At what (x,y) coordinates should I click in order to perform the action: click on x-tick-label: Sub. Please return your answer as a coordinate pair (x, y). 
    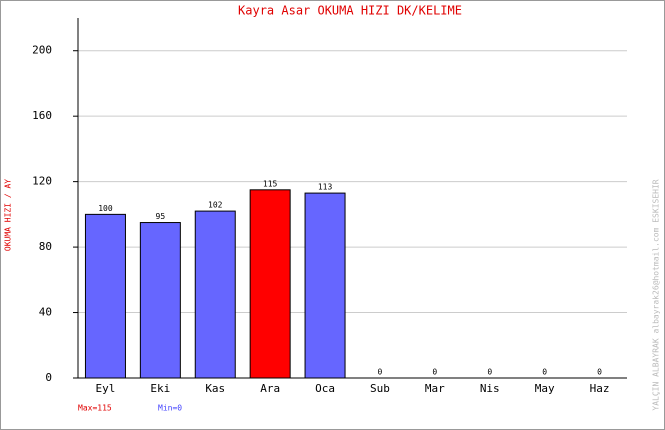
    Looking at the image, I should click on (380, 388).